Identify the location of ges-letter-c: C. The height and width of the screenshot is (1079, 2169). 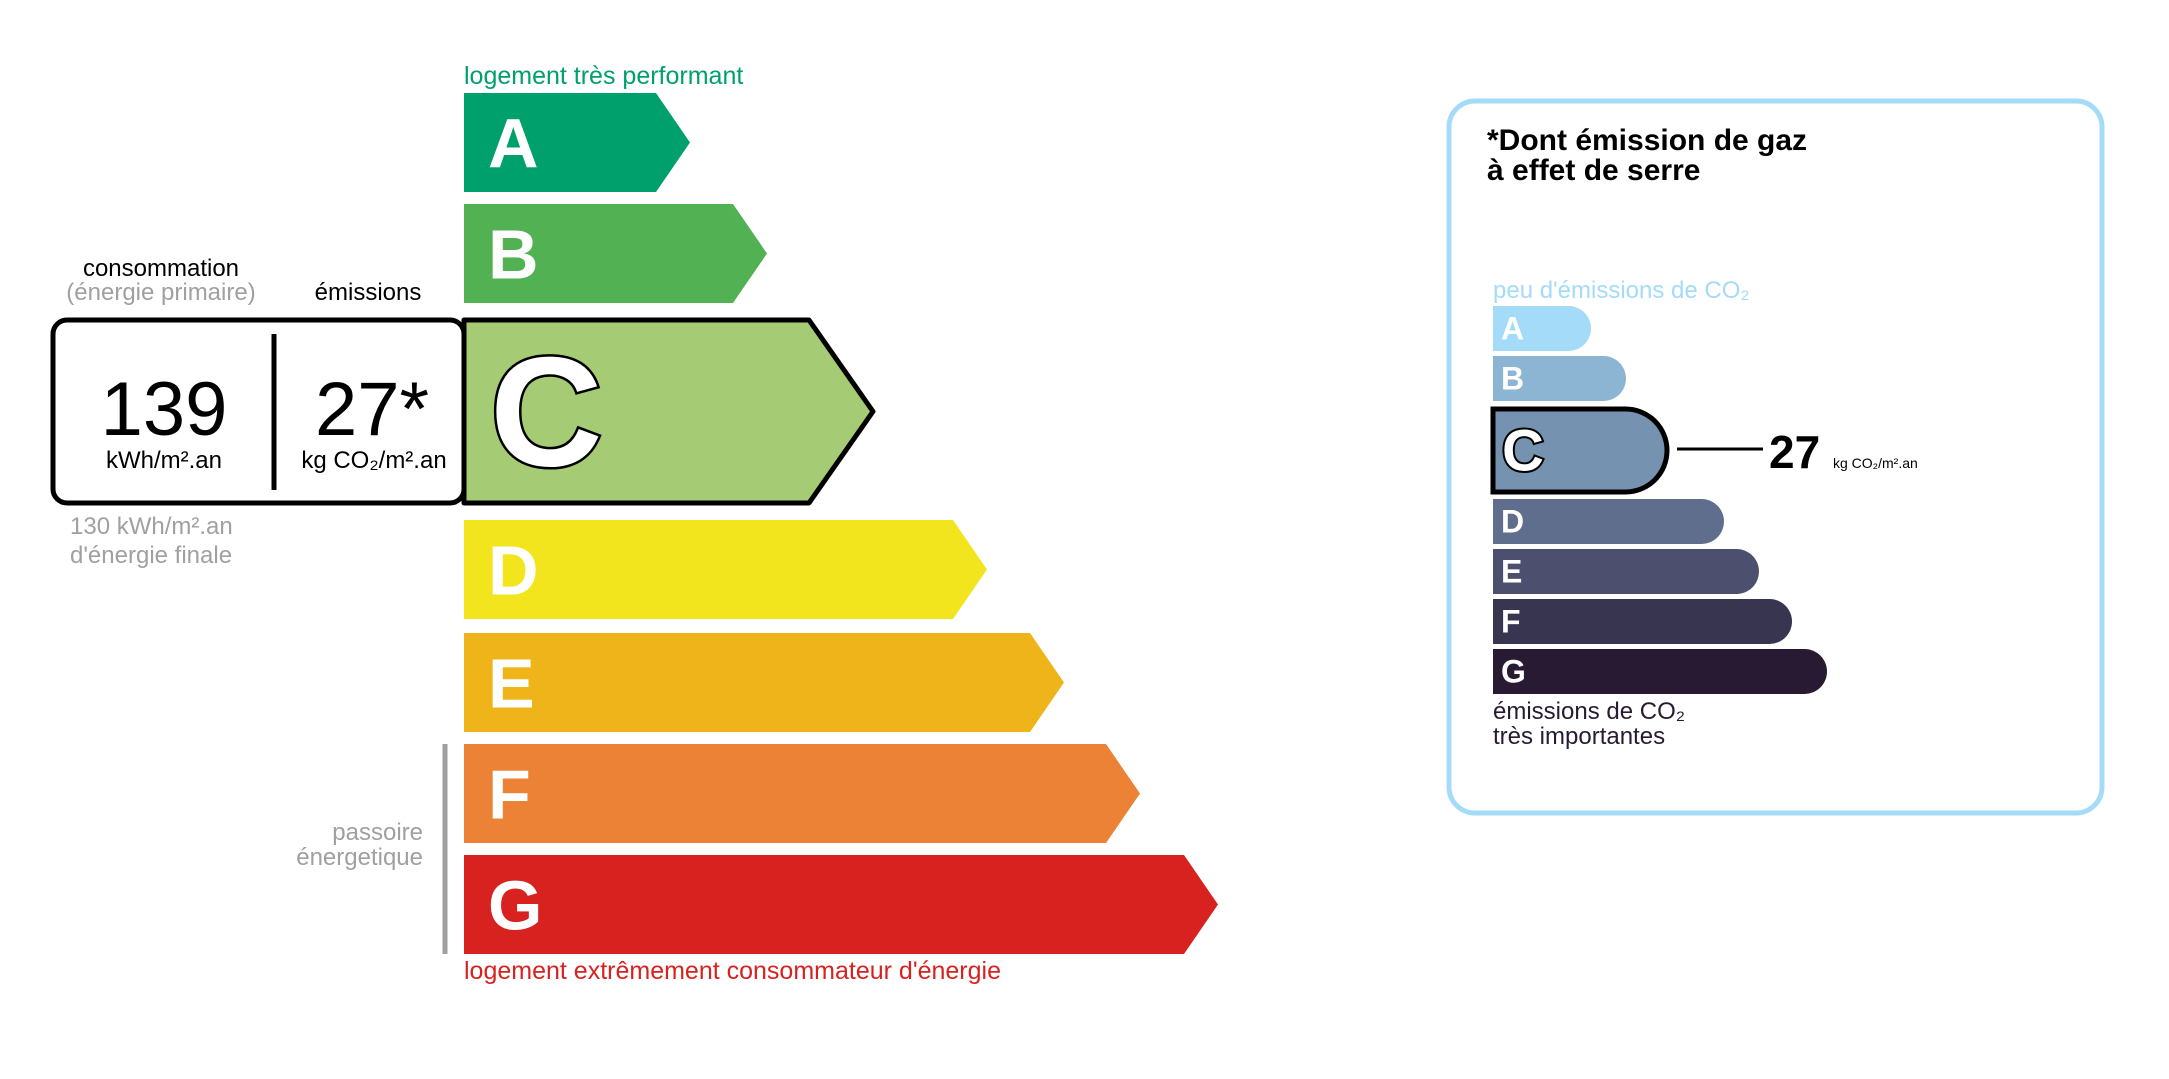
(1523, 451).